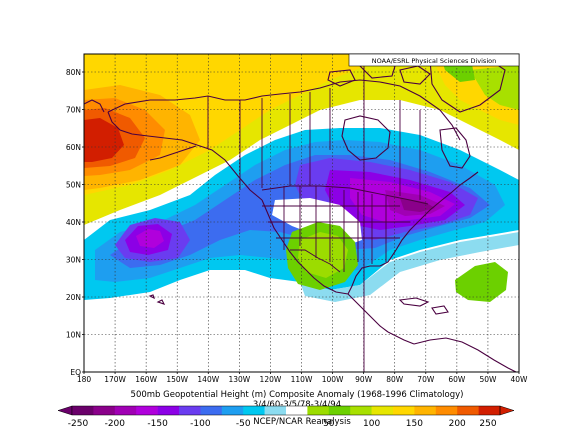  Describe the element at coordinates (417, 205) in the screenshot. I see `negative-anomaly-east-core5` at that location.